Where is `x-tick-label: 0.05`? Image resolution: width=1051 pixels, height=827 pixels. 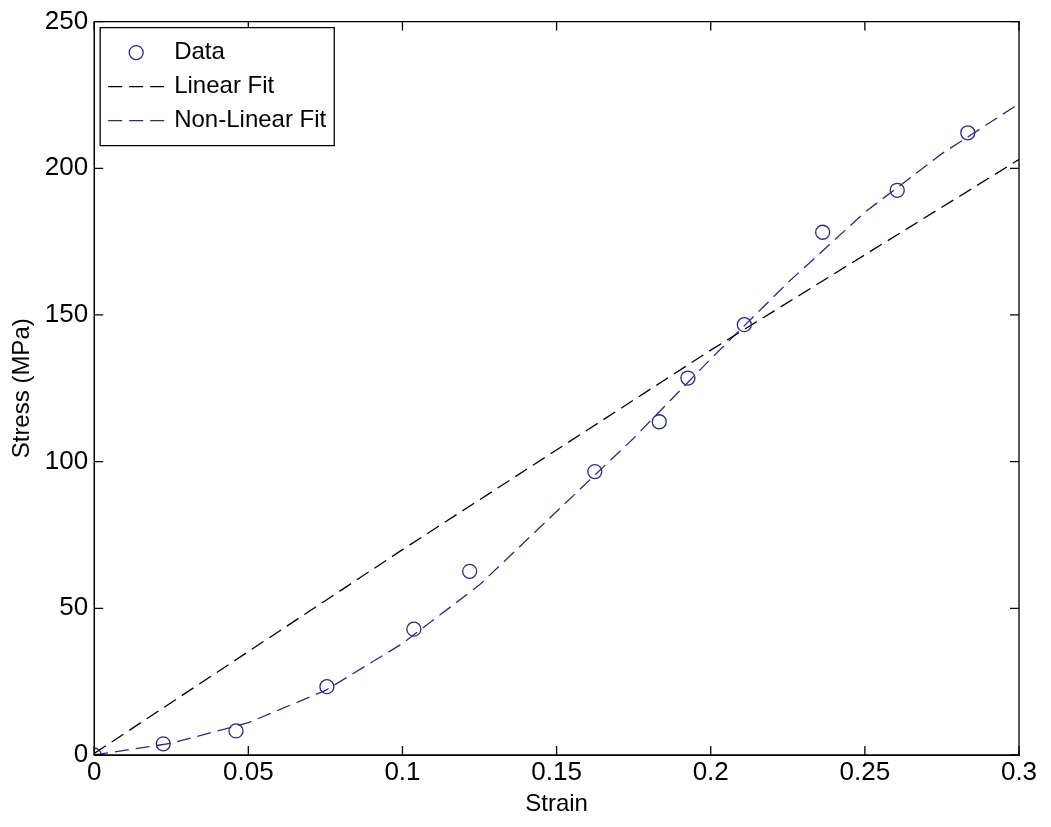 x-tick-label: 0.05 is located at coordinates (248, 770).